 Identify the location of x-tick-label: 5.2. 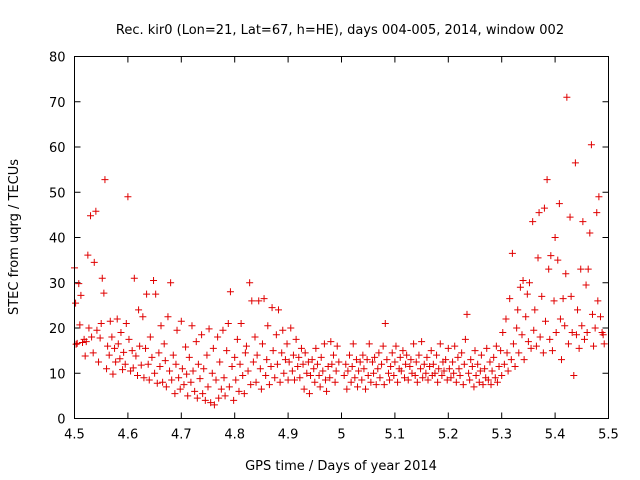
(448, 435).